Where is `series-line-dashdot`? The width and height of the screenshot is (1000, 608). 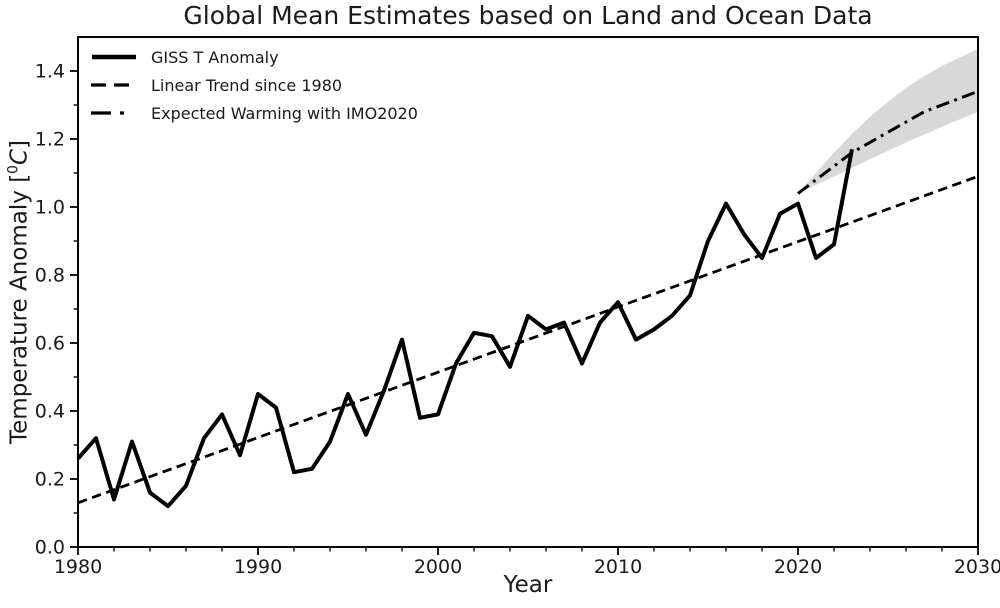 series-line-dashdot is located at coordinates (888, 142).